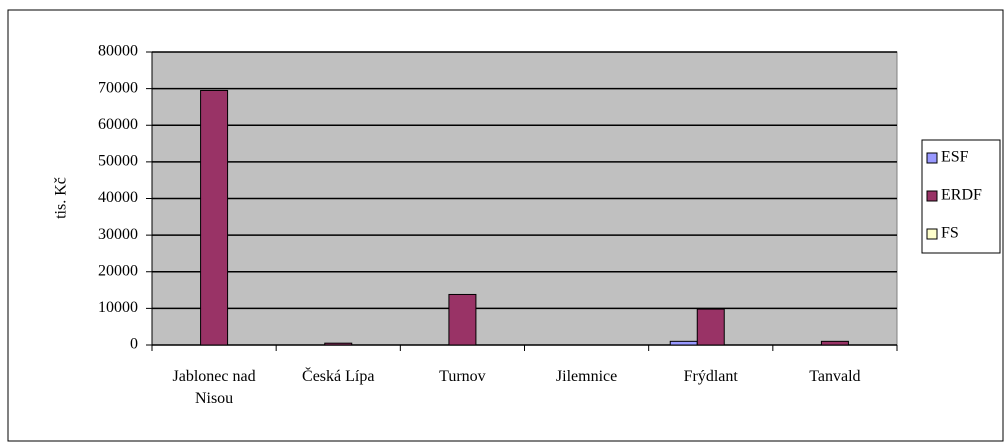  What do you see at coordinates (955, 157) in the screenshot?
I see `legend-label: ESF` at bounding box center [955, 157].